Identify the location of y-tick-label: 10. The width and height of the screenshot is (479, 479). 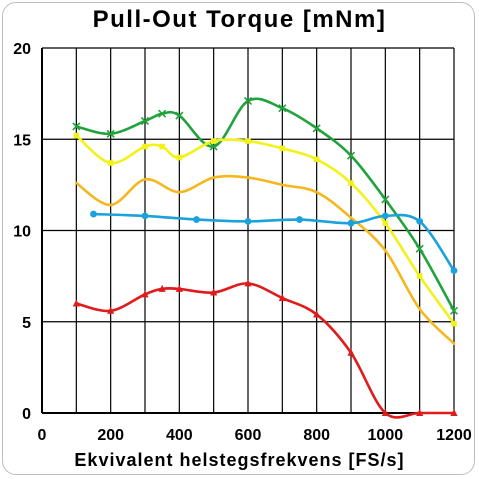
(22, 232).